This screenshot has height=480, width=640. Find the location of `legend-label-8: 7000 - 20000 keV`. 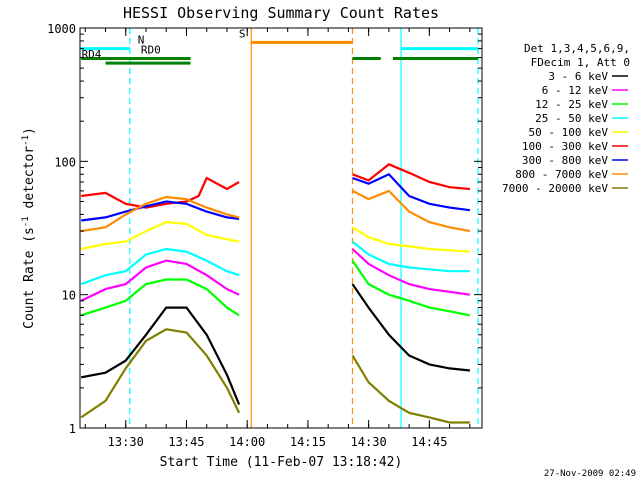

legend-label-8: 7000 - 20000 keV is located at coordinates (555, 188).